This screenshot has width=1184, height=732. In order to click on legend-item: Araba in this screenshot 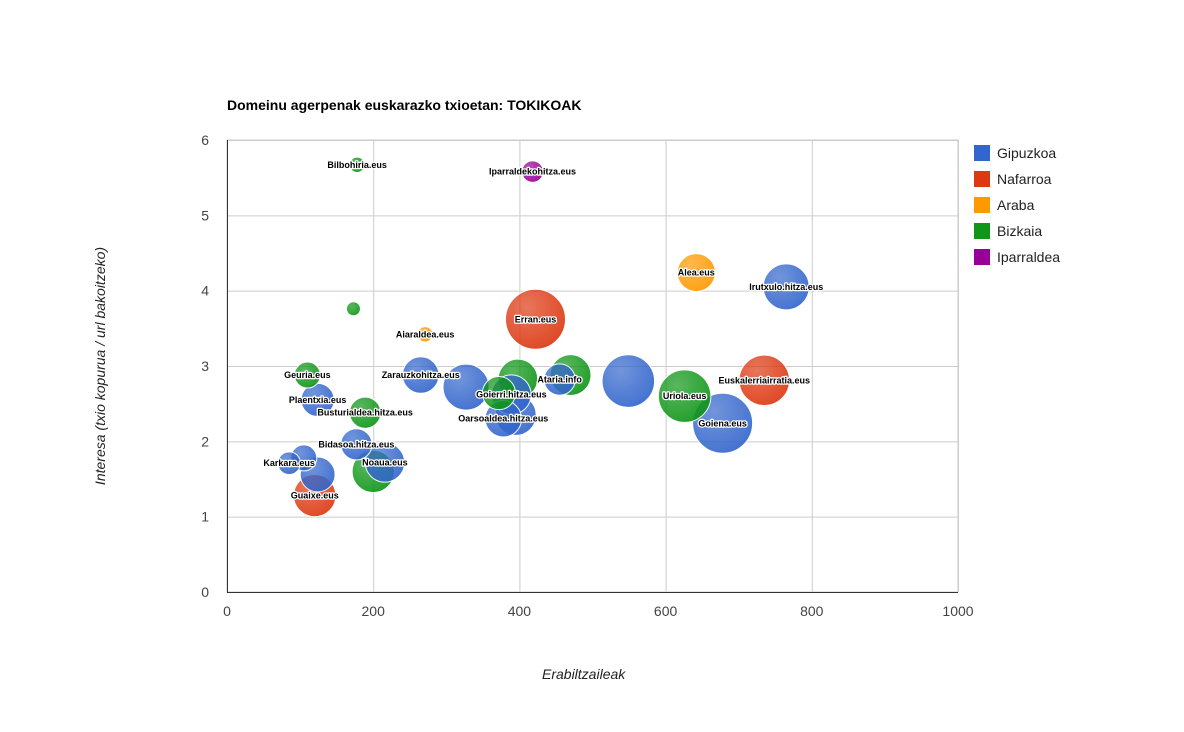, I will do `click(1017, 205)`.